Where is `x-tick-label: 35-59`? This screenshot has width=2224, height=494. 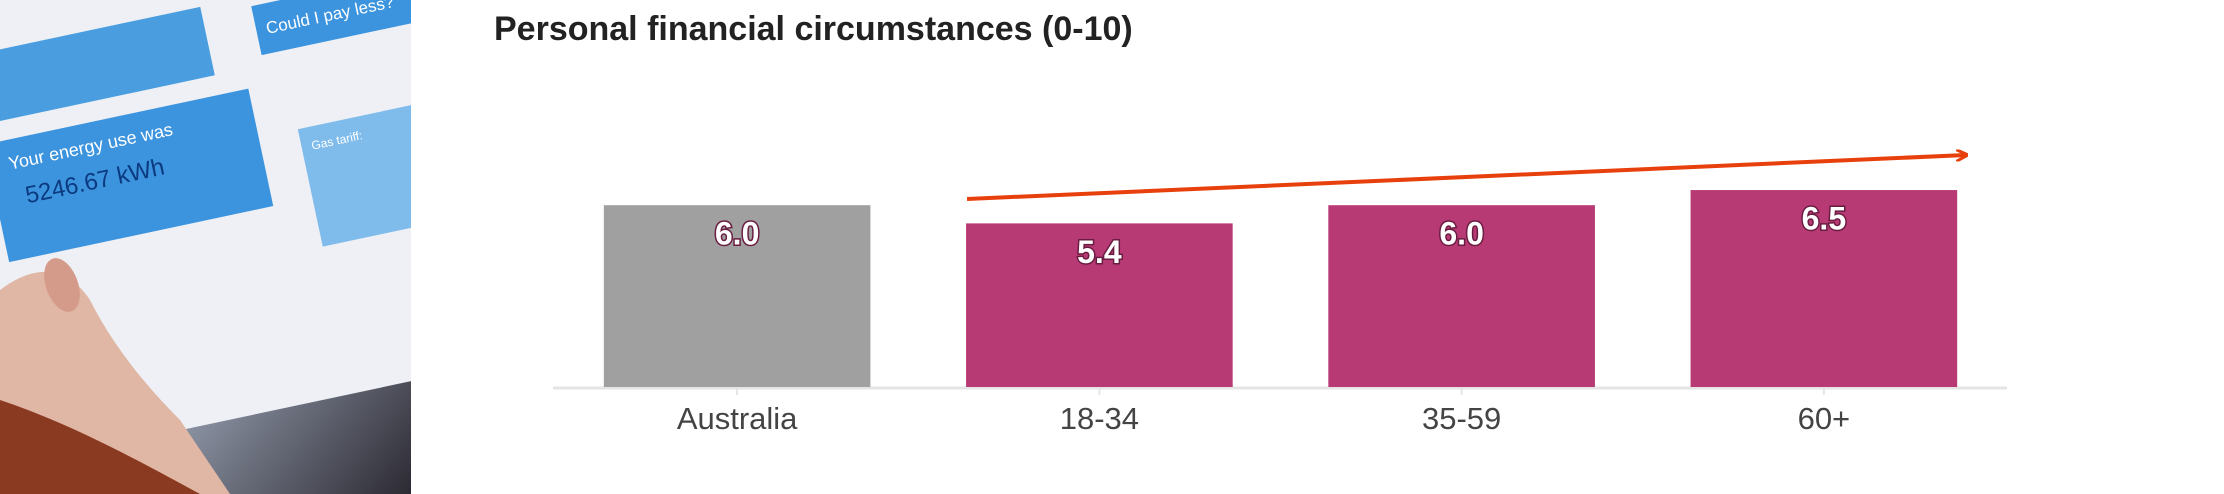 x-tick-label: 35-59 is located at coordinates (1461, 418).